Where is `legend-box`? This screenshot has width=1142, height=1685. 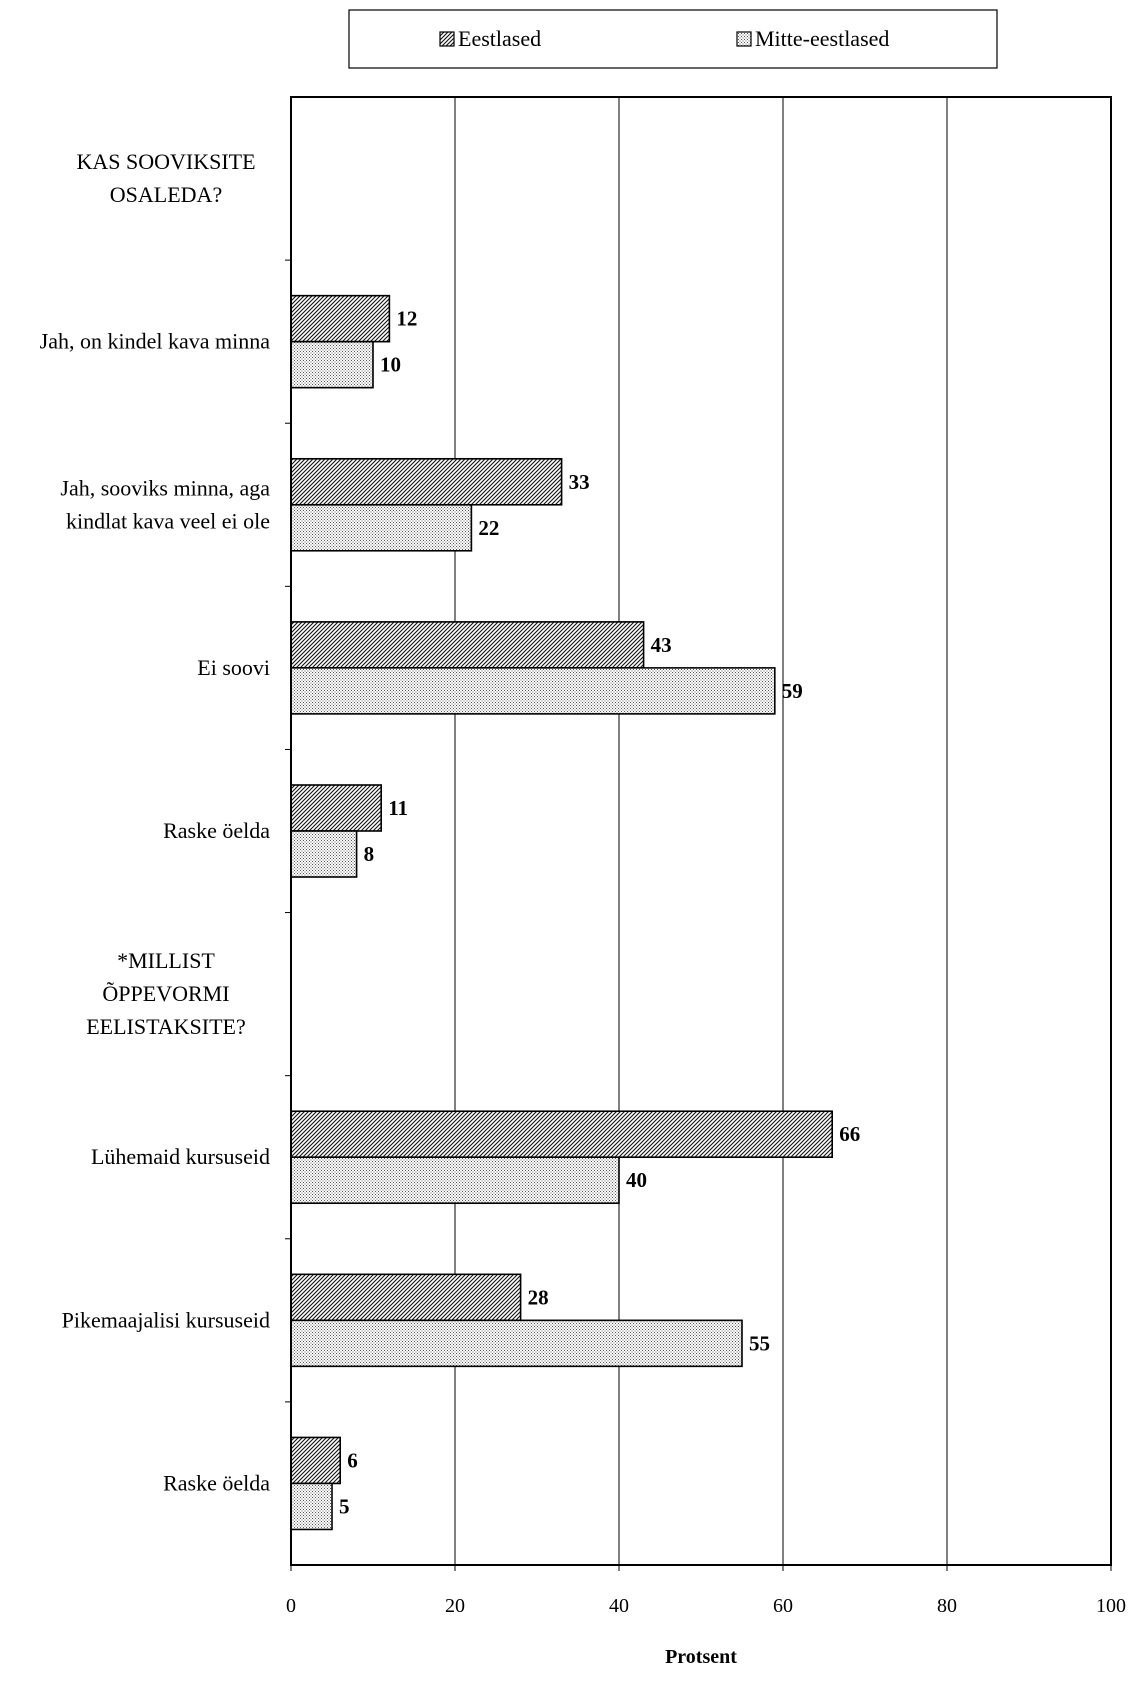
legend-box is located at coordinates (673, 39).